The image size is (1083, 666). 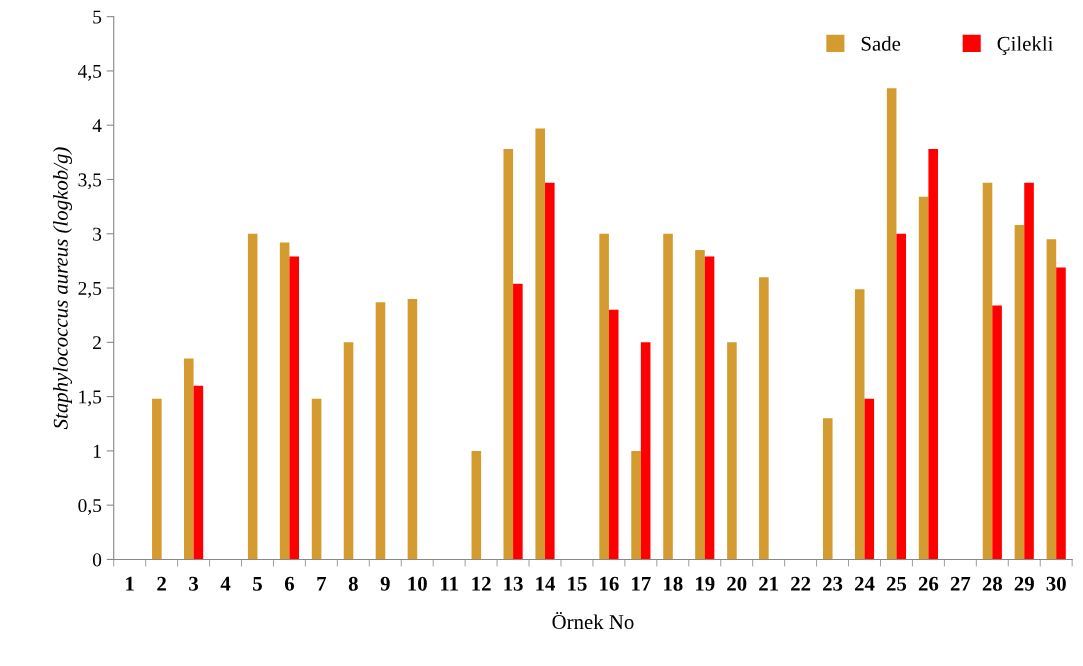 What do you see at coordinates (194, 583) in the screenshot?
I see `x-tick-label: 3` at bounding box center [194, 583].